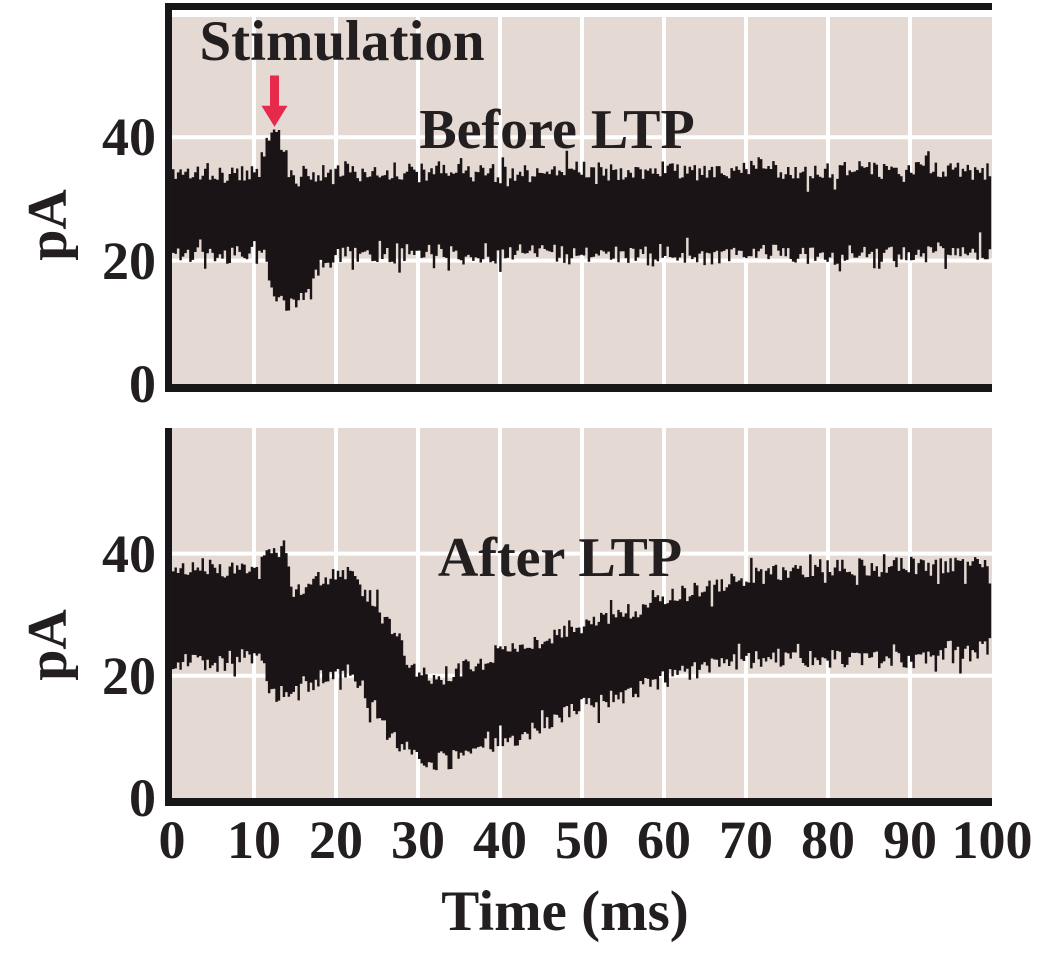 Image resolution: width=1051 pixels, height=961 pixels. Describe the element at coordinates (828, 840) in the screenshot. I see `x-tick-label: 80` at that location.